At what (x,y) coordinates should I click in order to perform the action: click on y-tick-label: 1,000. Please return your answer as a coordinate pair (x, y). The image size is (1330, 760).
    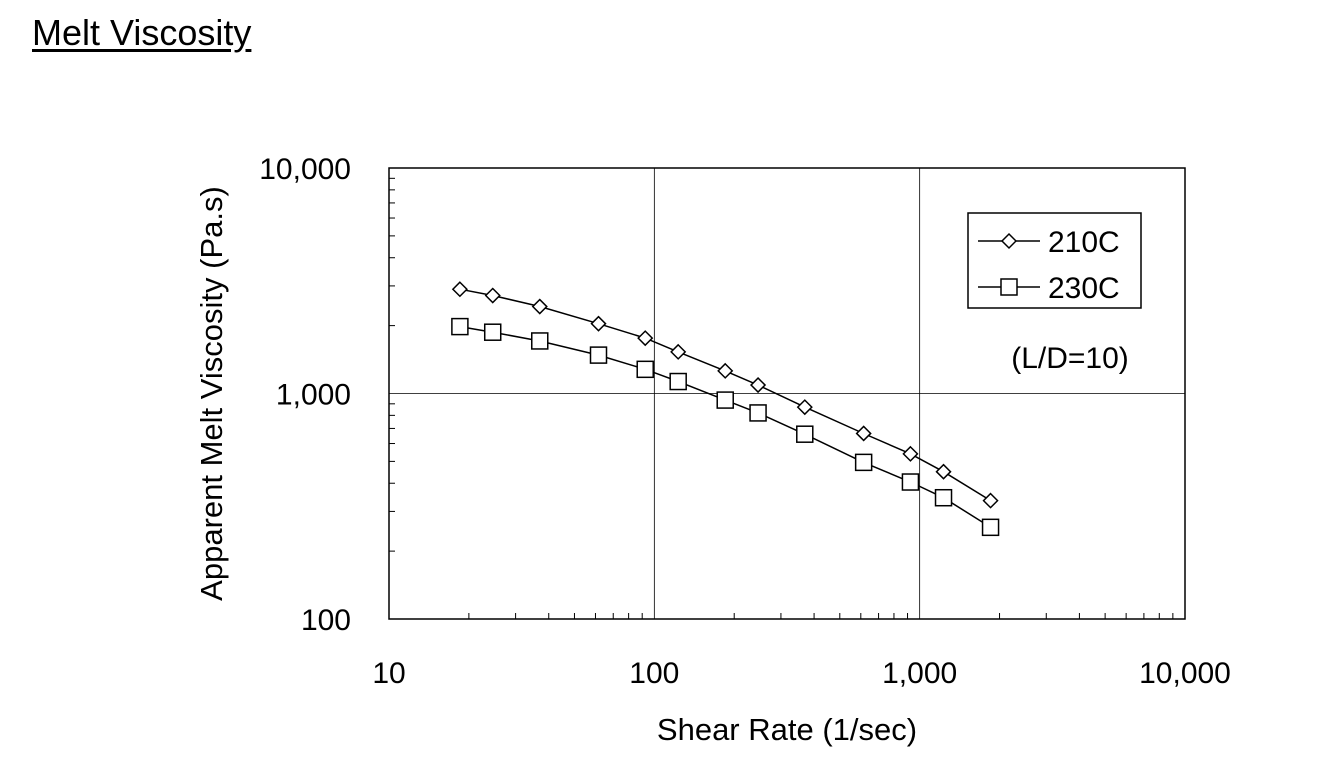
    Looking at the image, I should click on (313, 395).